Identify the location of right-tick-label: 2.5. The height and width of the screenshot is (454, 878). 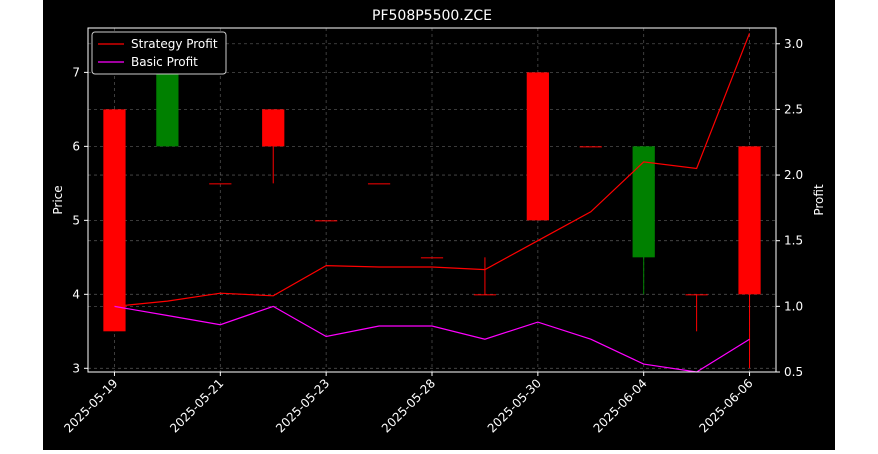
(793, 109).